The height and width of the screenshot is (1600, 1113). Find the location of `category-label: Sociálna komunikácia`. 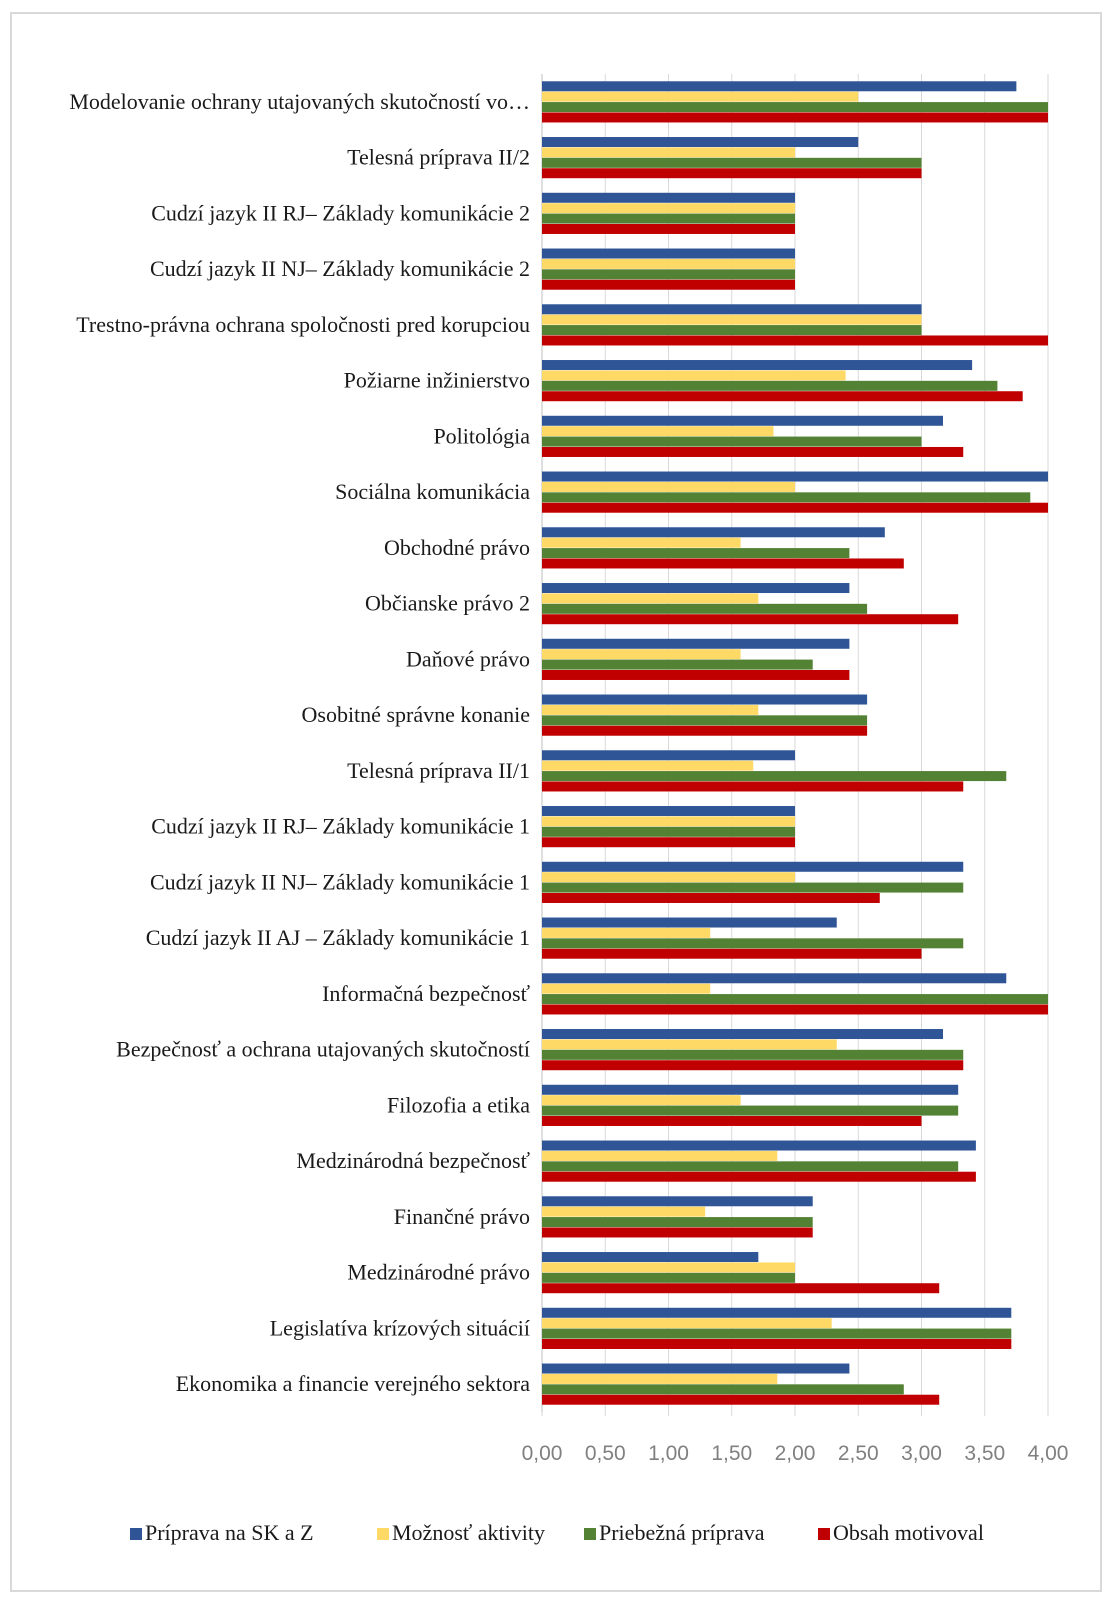

category-label: Sociálna komunikácia is located at coordinates (432, 491).